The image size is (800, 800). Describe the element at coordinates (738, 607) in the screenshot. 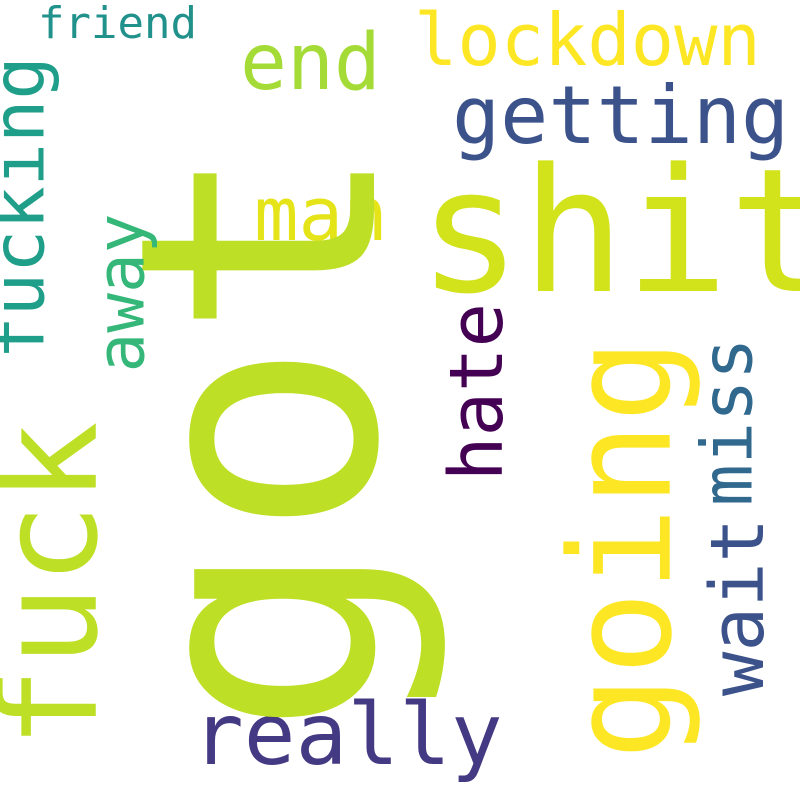

I see `word-wait: wait` at that location.